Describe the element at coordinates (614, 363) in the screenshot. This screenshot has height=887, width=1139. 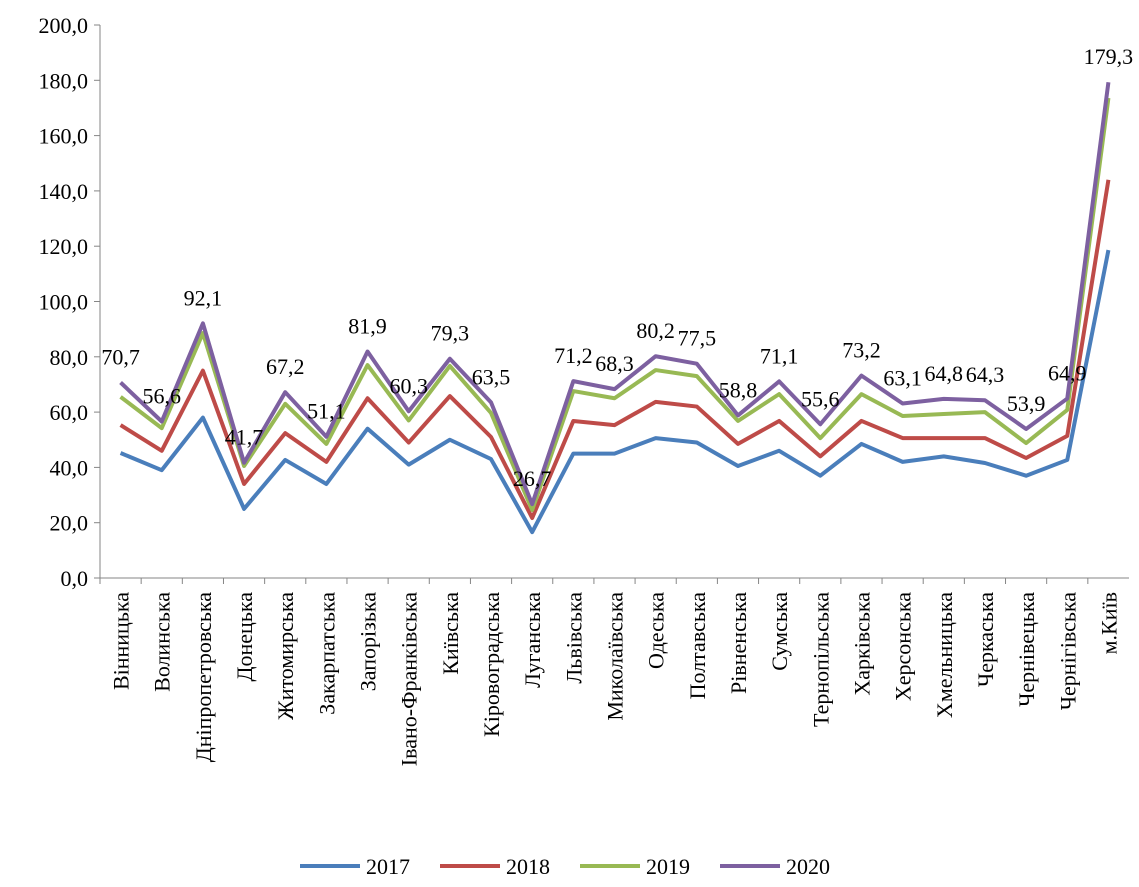
I see `data-label: 68,3` at that location.